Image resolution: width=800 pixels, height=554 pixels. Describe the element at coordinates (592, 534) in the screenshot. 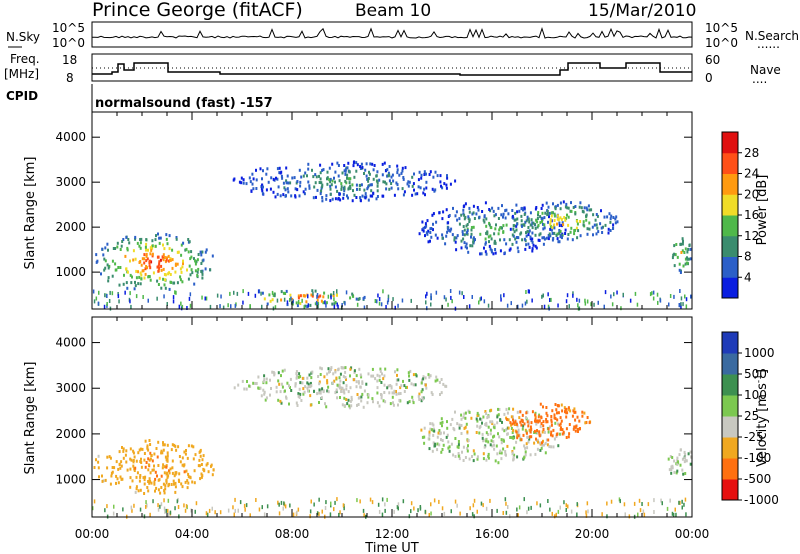

I see `time-tick-label: 20:00` at that location.